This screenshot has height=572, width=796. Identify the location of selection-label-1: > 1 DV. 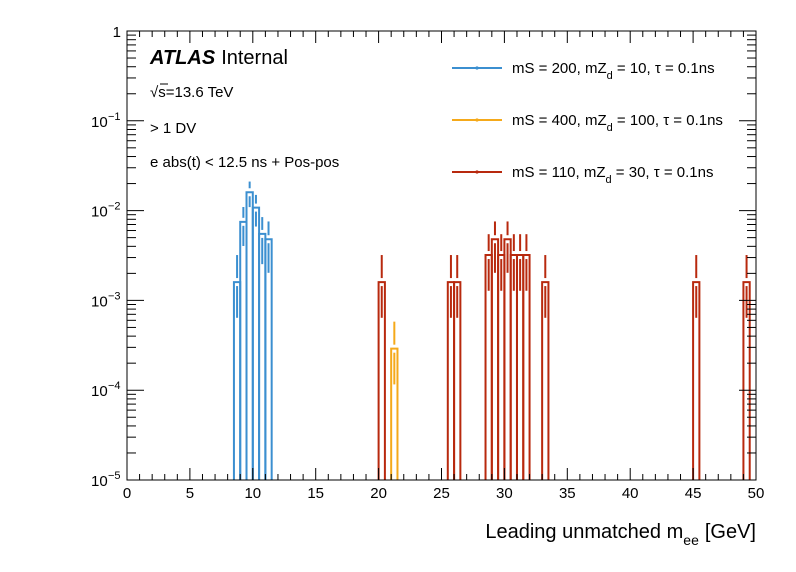
(173, 128).